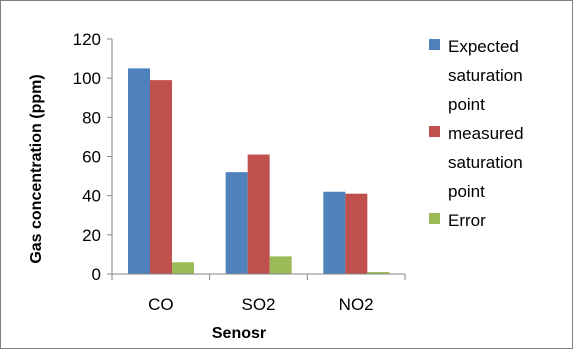 The image size is (573, 353). Describe the element at coordinates (239, 333) in the screenshot. I see `x-axis-title: Senosr` at that location.